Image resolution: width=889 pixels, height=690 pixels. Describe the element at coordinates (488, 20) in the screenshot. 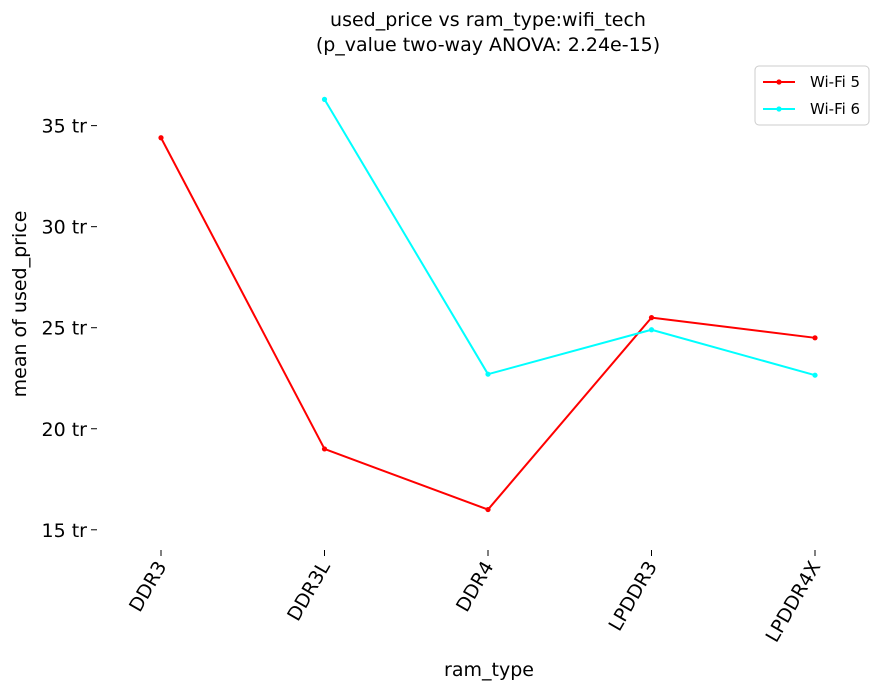

I see `chart-title-line-1: used_price vs ram_type:wifi_tech` at that location.